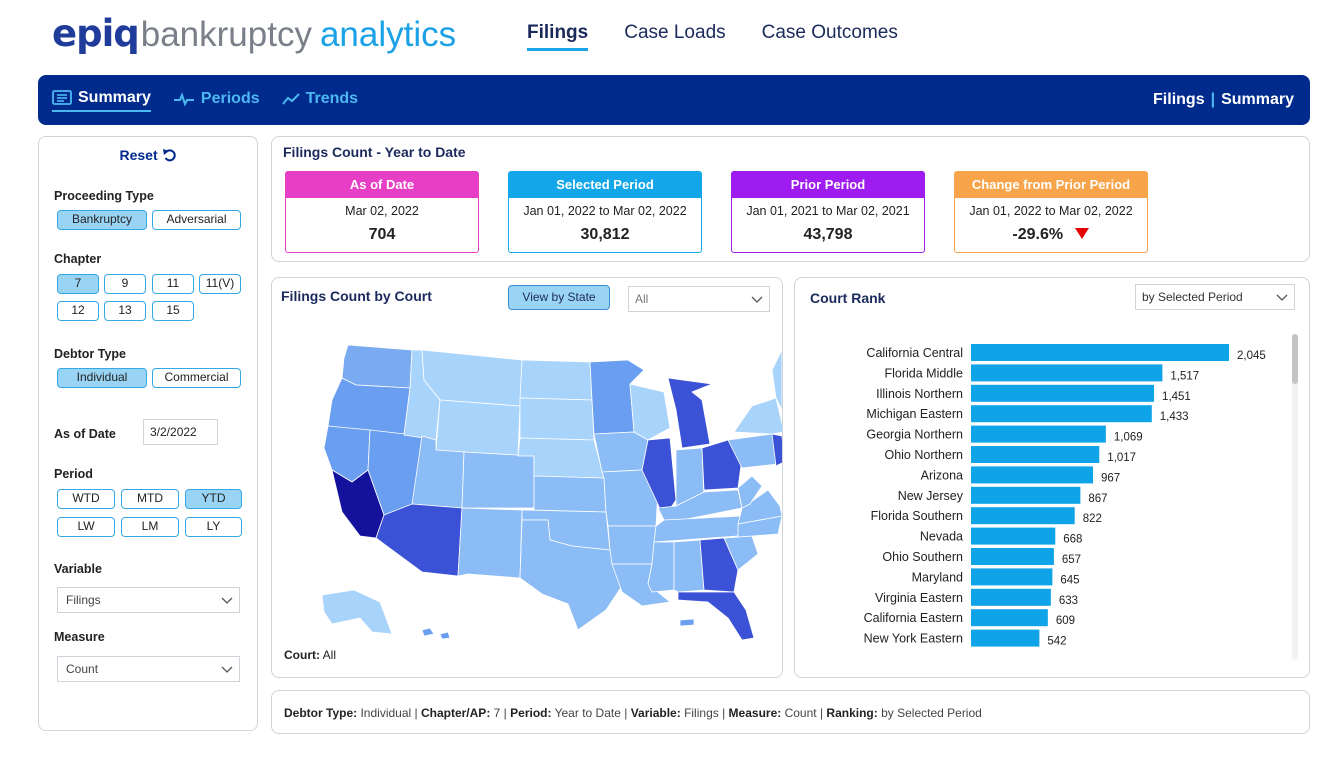 The width and height of the screenshot is (1339, 767). Describe the element at coordinates (922, 557) in the screenshot. I see `court-rank-category-label: Ohio Southern` at that location.